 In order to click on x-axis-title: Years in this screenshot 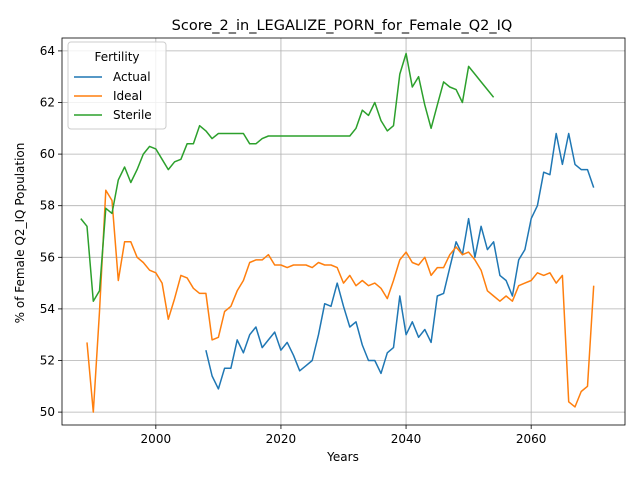, I will do `click(342, 457)`.